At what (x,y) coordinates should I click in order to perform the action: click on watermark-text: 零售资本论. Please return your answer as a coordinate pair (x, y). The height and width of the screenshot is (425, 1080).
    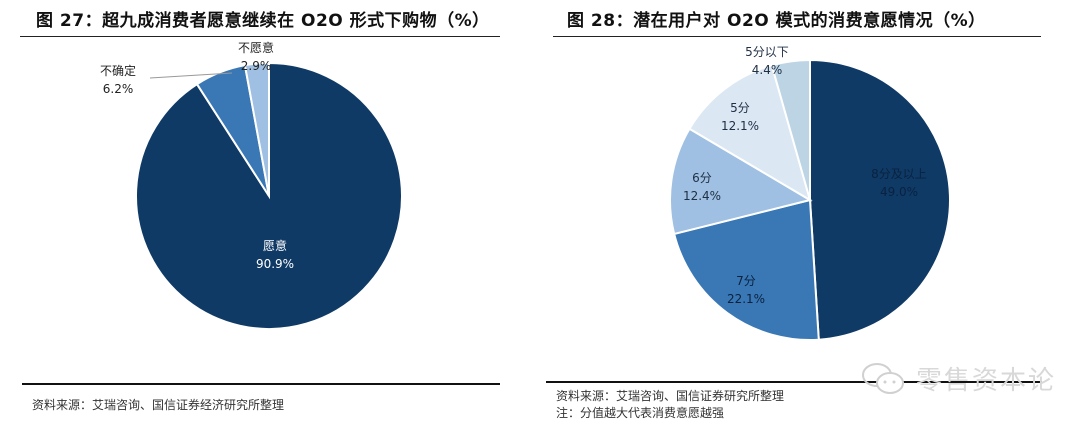
    Looking at the image, I should click on (986, 381).